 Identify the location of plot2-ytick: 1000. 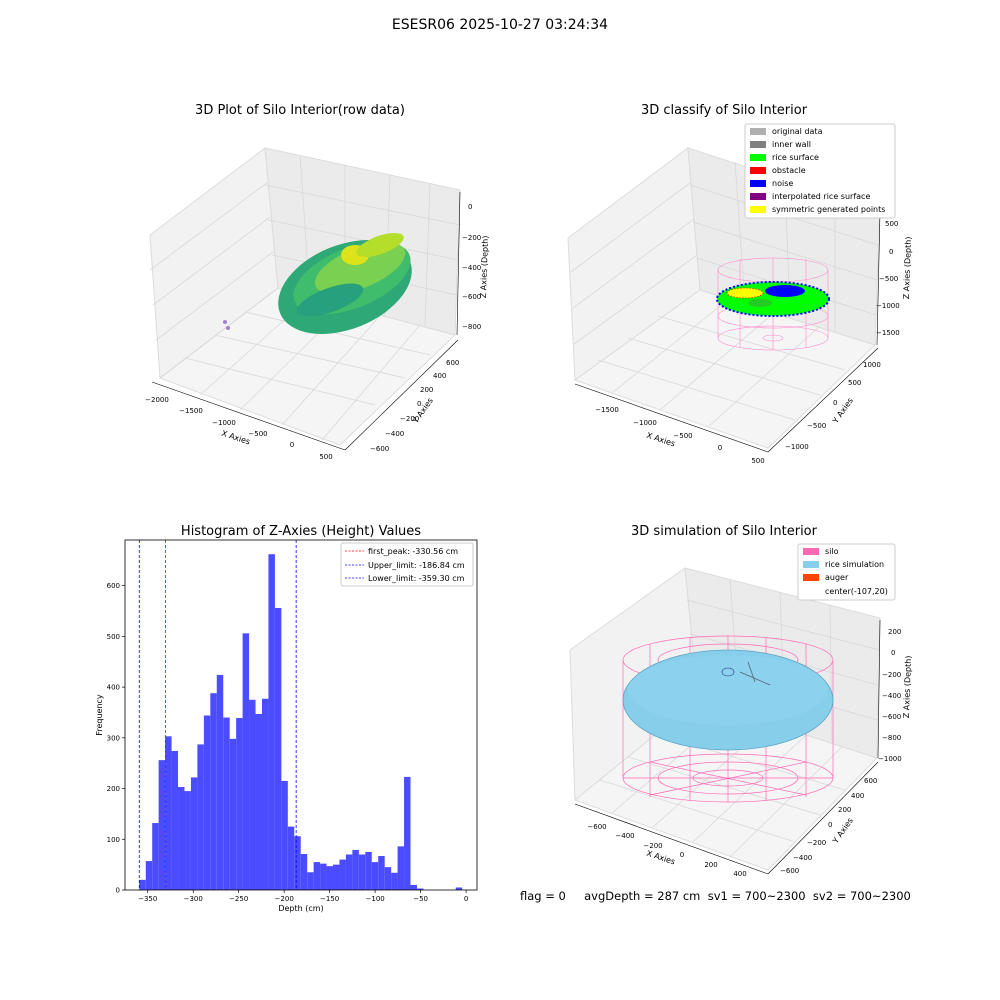
(872, 365).